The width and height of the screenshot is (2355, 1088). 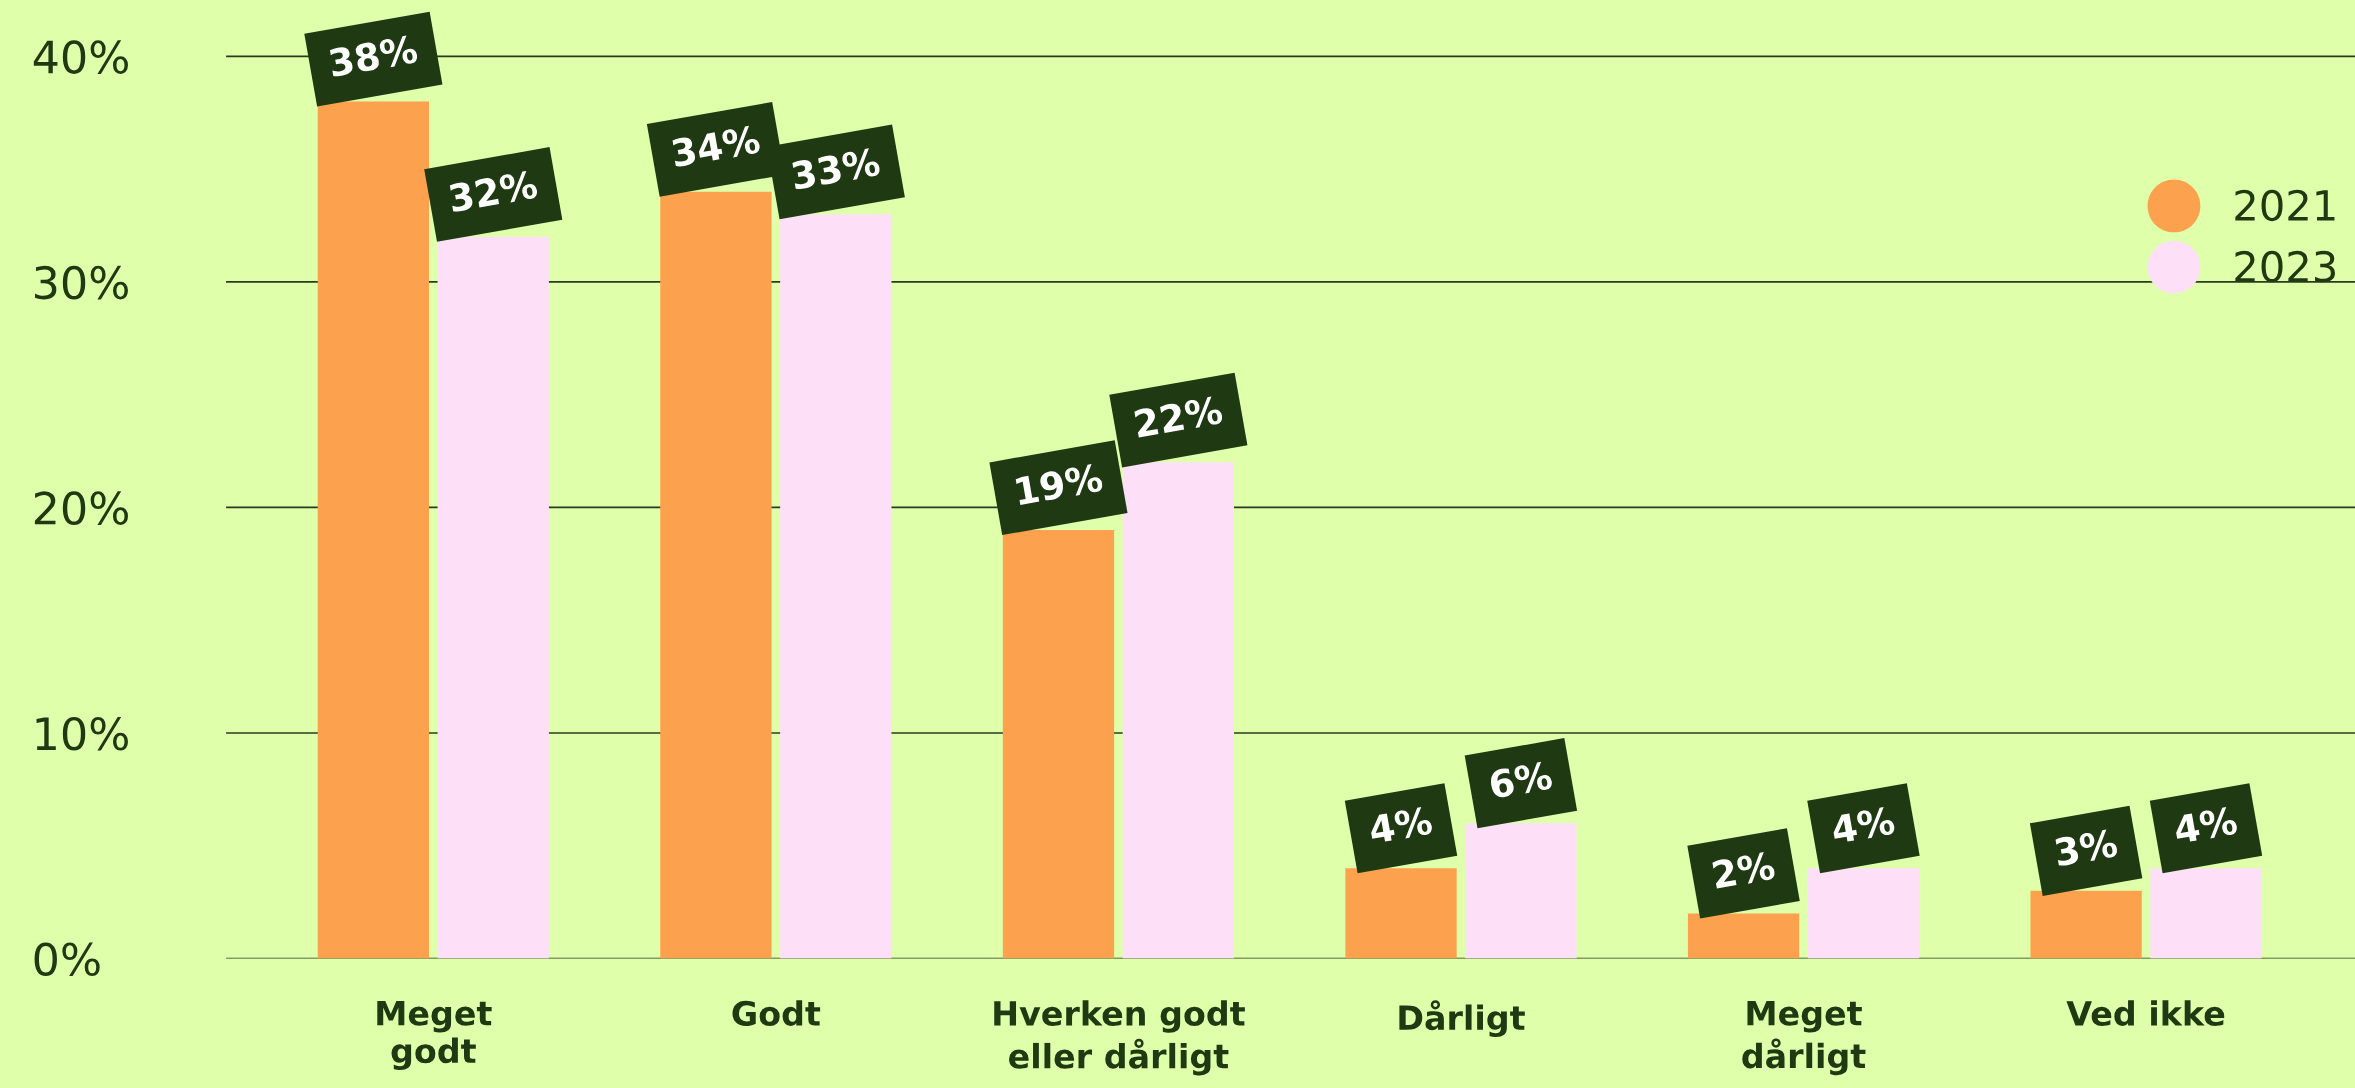 I want to click on x-tick-label: Meget godt, so click(x=434, y=1035).